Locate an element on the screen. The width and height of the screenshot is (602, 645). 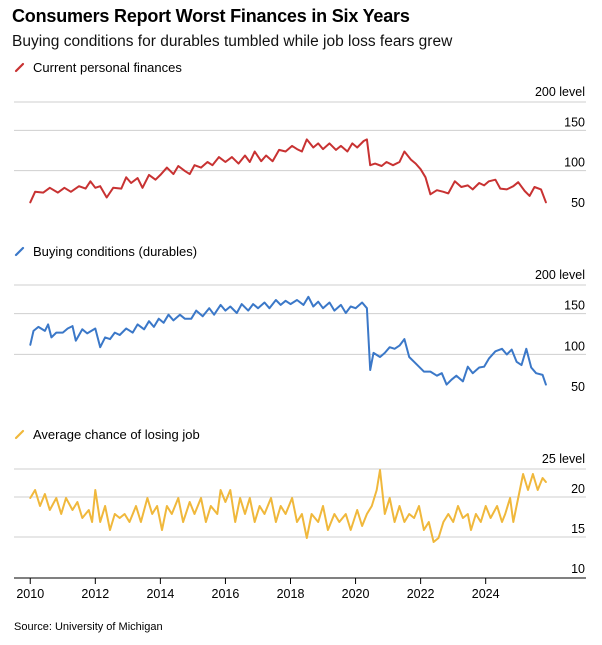
unit-label-1: 200 level is located at coordinates (560, 275).